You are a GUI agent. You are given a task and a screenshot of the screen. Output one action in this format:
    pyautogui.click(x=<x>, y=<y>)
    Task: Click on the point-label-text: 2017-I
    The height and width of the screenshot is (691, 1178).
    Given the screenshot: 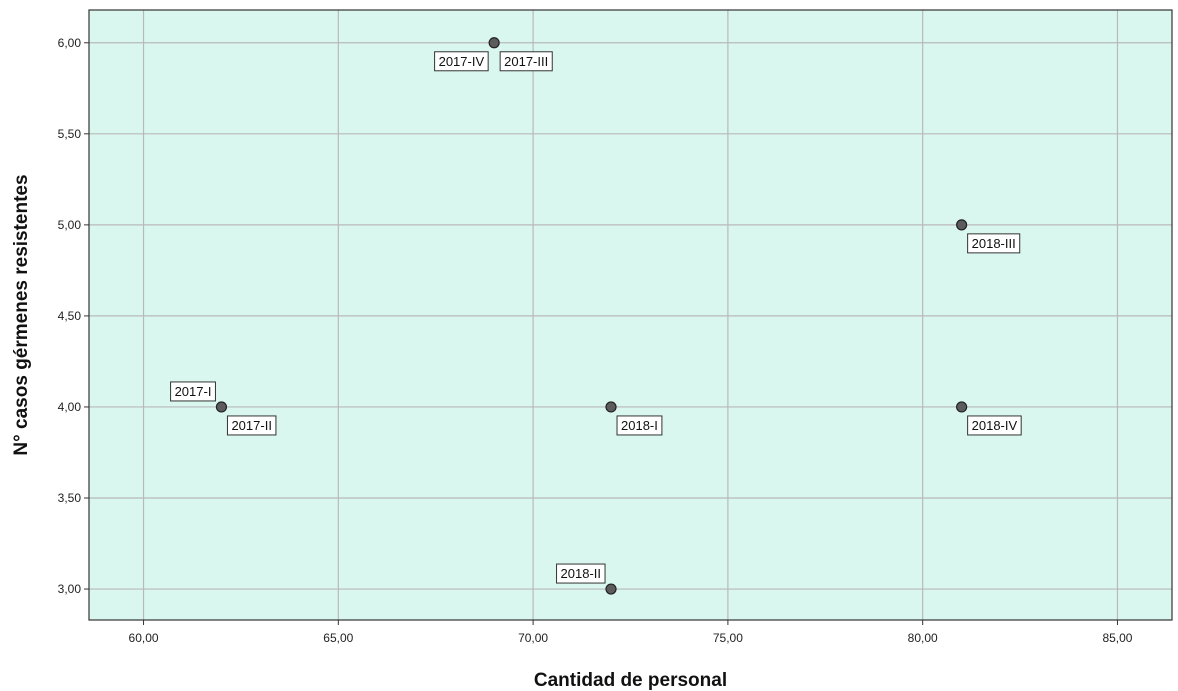 What is the action you would take?
    pyautogui.click(x=193, y=391)
    